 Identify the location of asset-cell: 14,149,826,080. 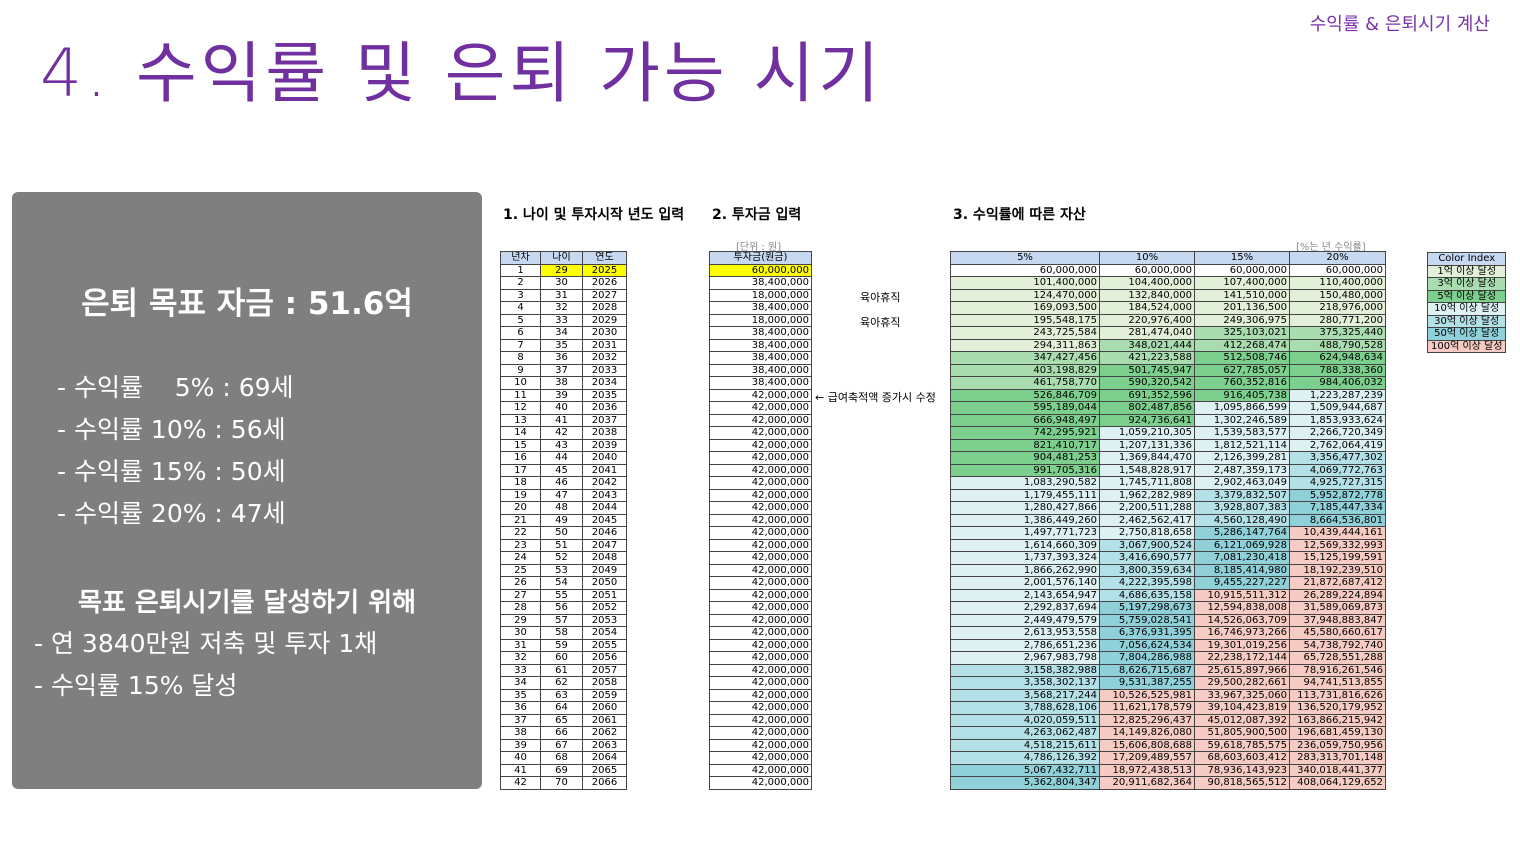
(1147, 733).